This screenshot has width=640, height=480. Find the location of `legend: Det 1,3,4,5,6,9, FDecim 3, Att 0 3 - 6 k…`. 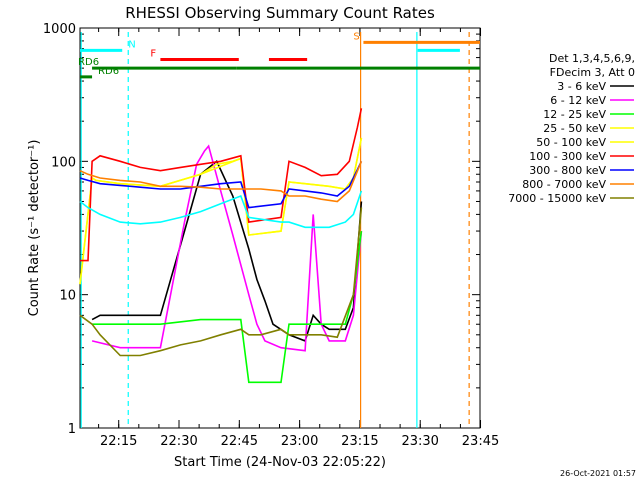

legend: Det 1,3,4,5,6,9, FDecim 3, Att 0 3 - 6 k… is located at coordinates (571, 128).